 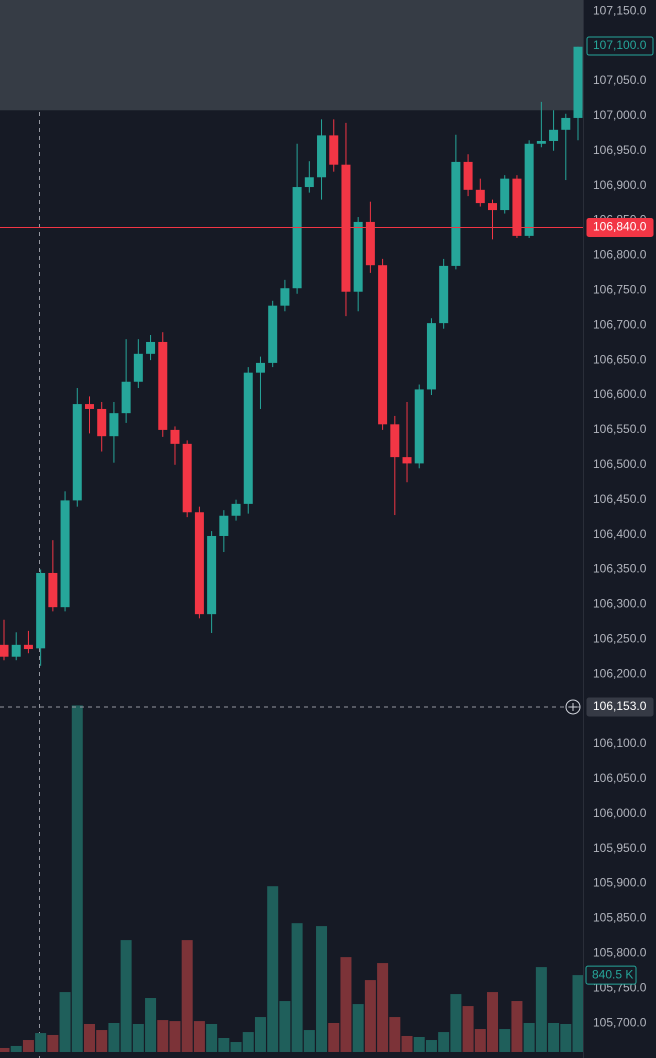 I want to click on y-tick-label: 106,350.0, so click(x=620, y=569).